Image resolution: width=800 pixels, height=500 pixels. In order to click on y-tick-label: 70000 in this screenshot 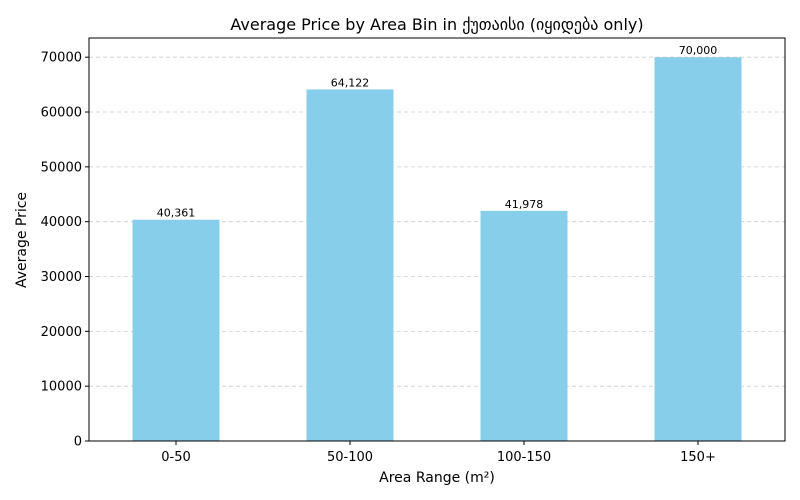, I will do `click(61, 58)`.